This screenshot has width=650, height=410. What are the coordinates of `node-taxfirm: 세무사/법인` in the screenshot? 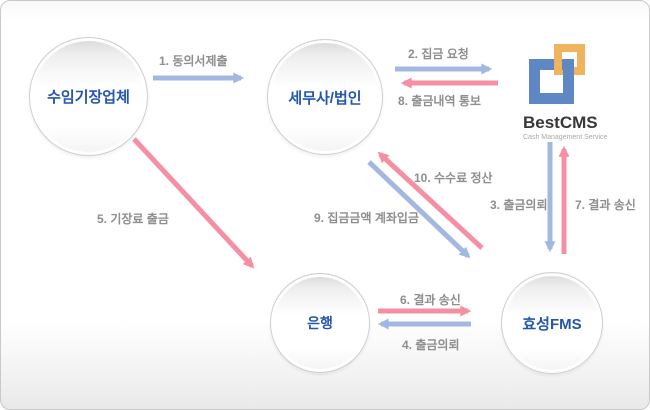 It's located at (325, 97).